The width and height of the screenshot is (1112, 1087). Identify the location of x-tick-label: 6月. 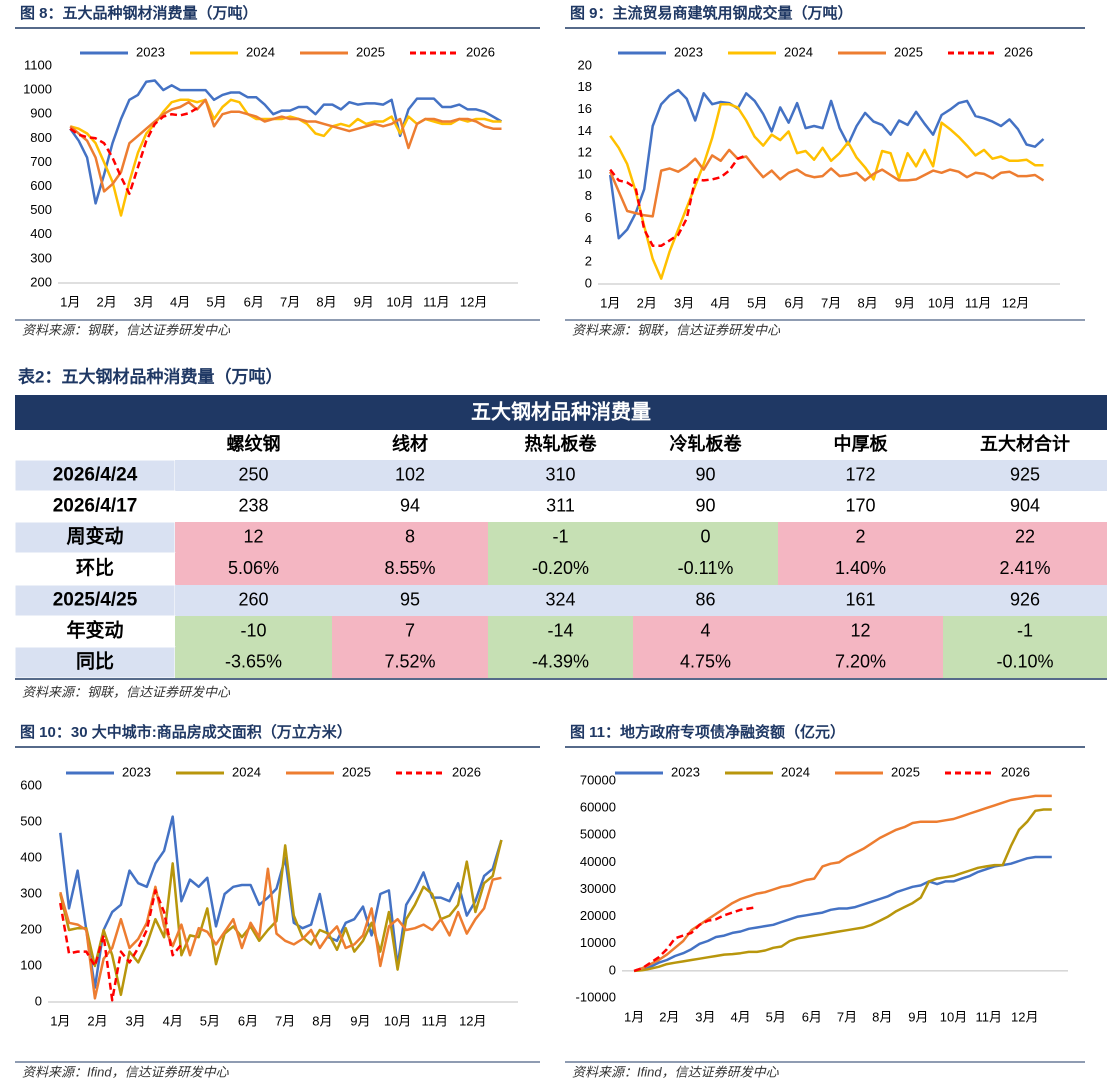
(248, 1020).